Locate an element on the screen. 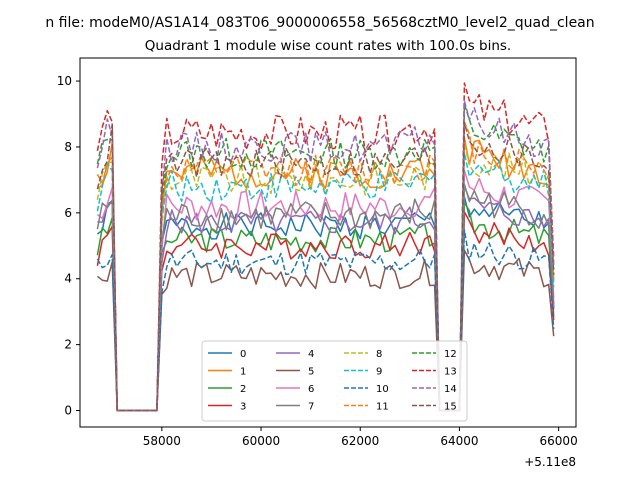 The width and height of the screenshot is (640, 480). x-axis: 58000 60000 62000 64000 66000 is located at coordinates (360, 437).